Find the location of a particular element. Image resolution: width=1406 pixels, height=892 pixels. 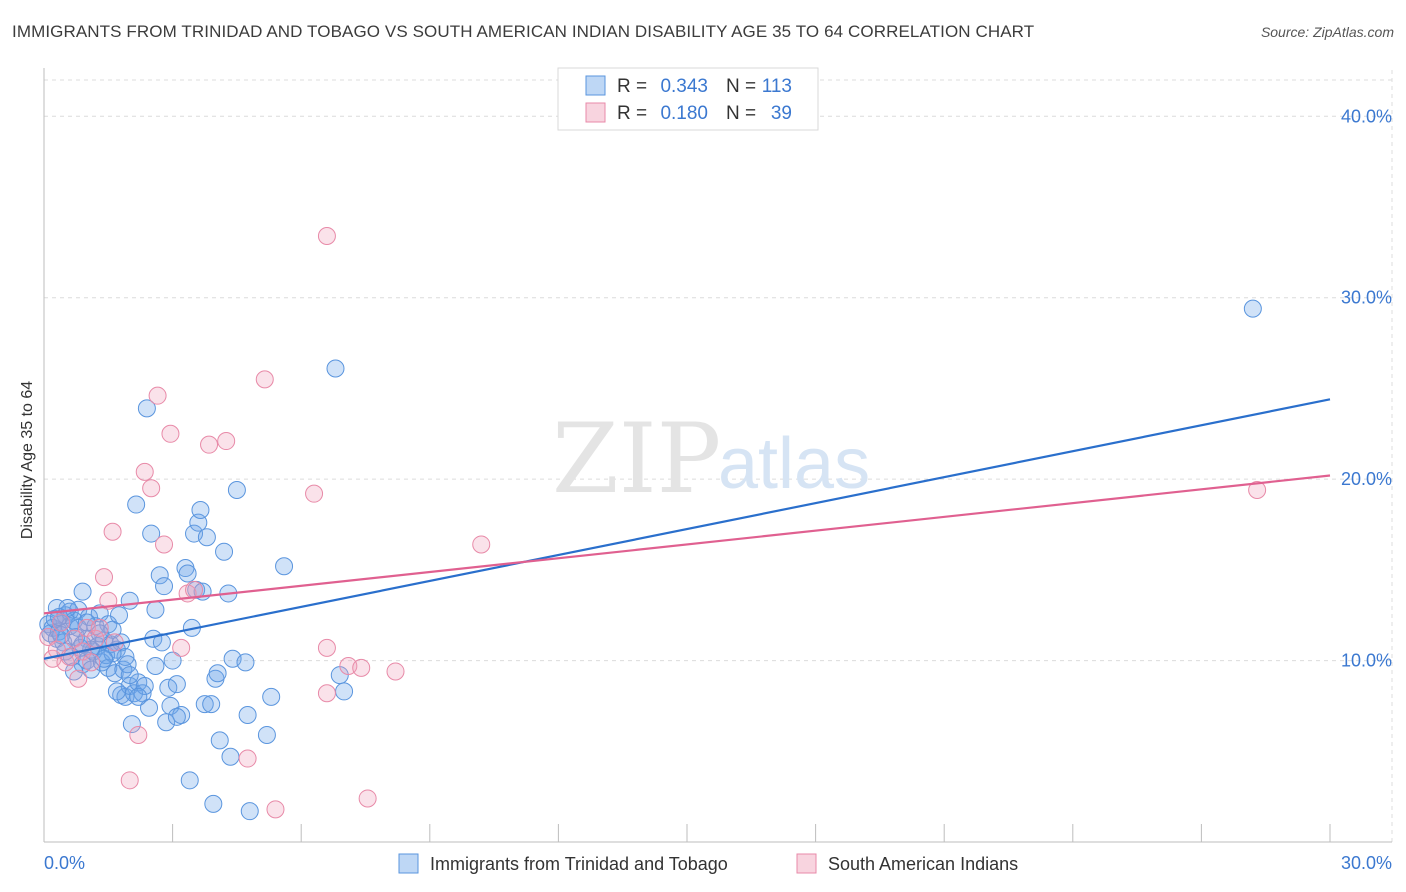

y-tick-label: 40.0% is located at coordinates (1366, 116).